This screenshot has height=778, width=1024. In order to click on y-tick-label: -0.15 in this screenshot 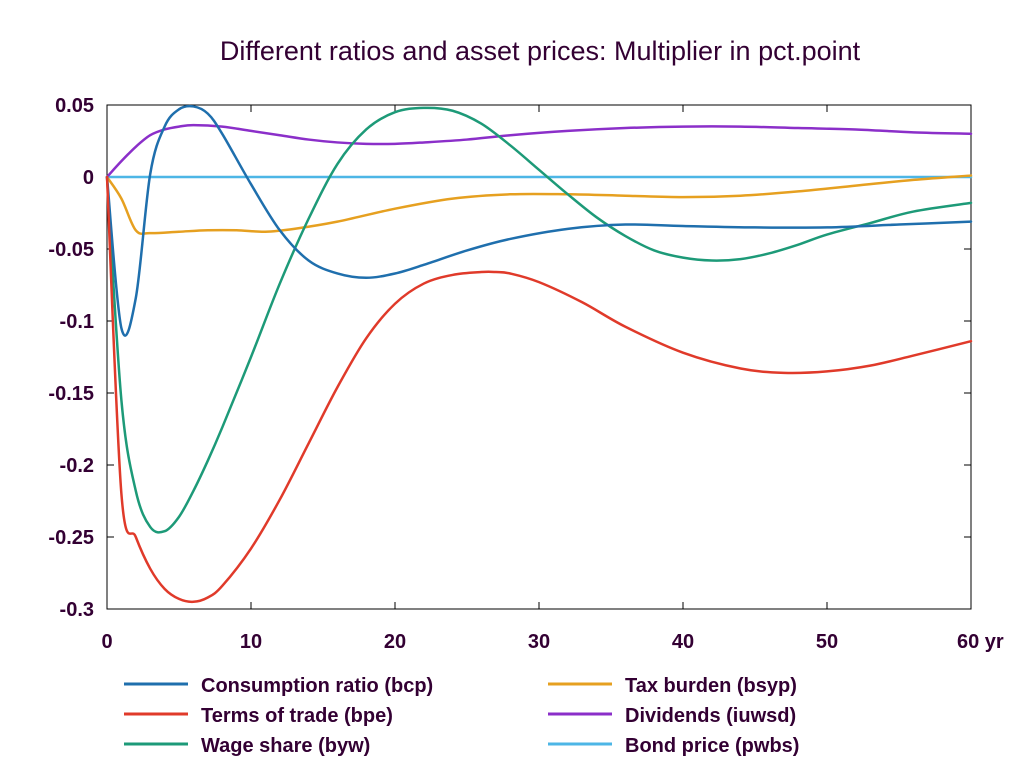, I will do `click(71, 394)`.